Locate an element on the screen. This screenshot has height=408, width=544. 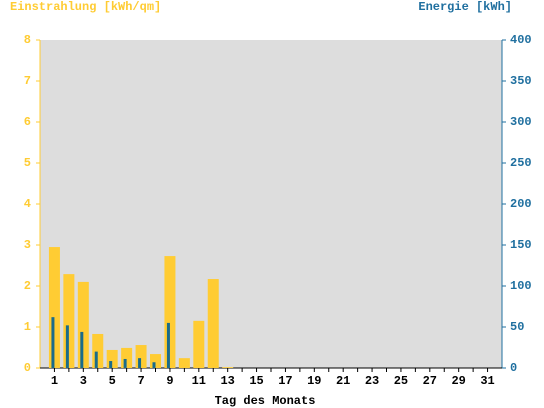
x-tick-label: 21 is located at coordinates (343, 381).